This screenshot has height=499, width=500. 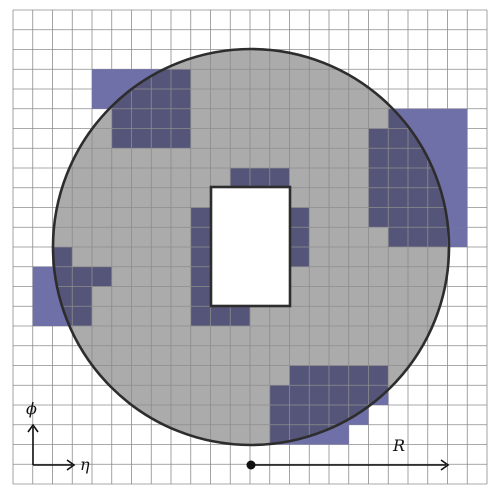 What do you see at coordinates (71, 465) in the screenshot?
I see `eta-arrowhead-icon` at bounding box center [71, 465].